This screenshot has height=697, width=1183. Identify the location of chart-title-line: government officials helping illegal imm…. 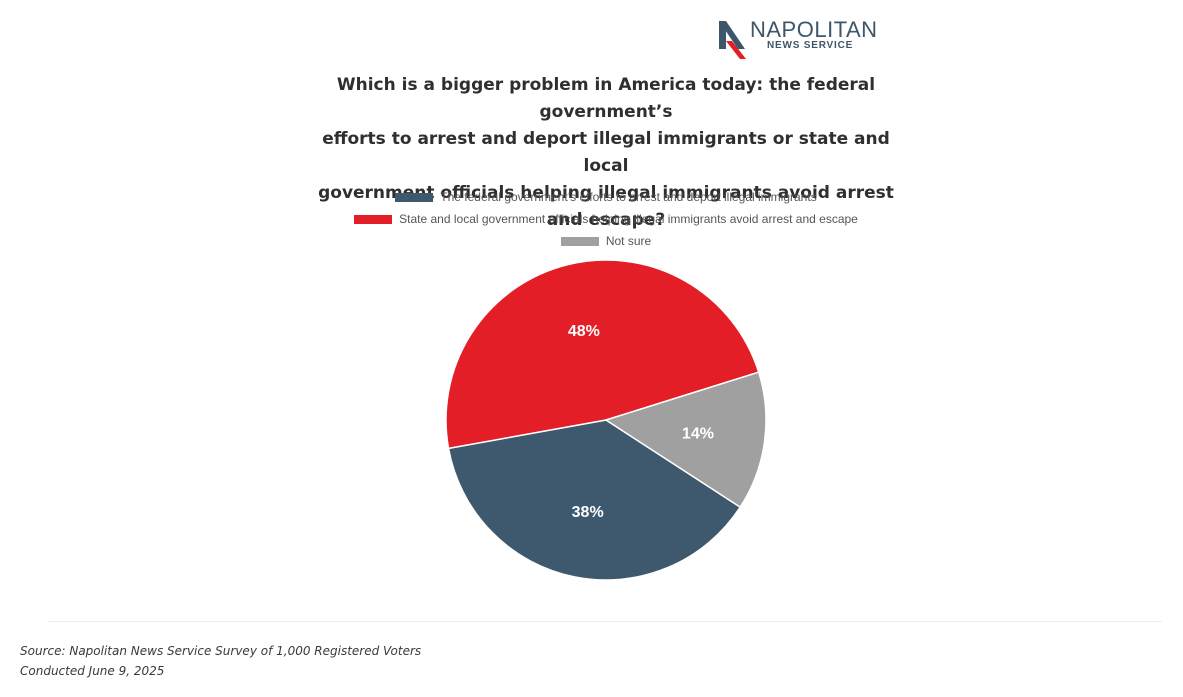
(606, 206).